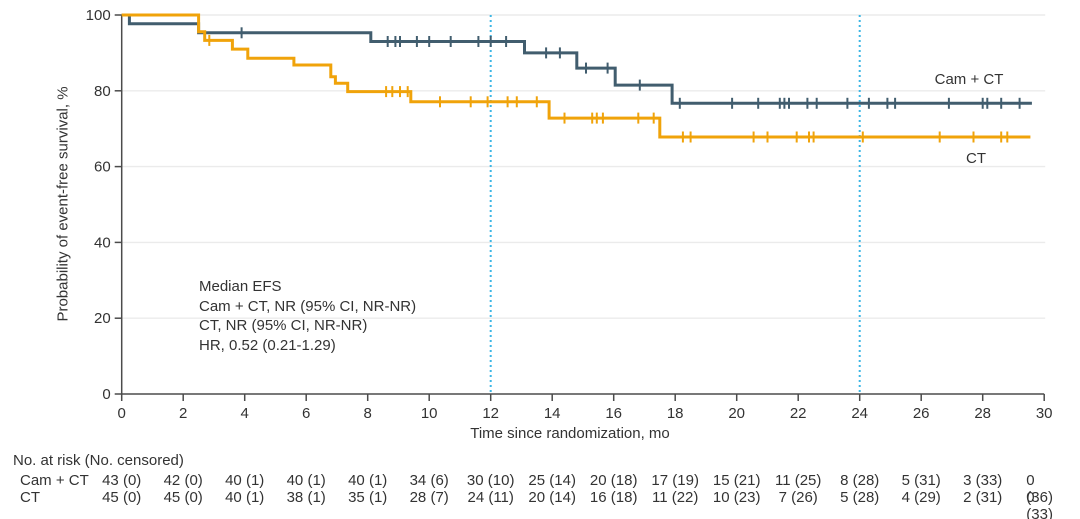 This screenshot has width=1080, height=519. What do you see at coordinates (306, 413) in the screenshot?
I see `x-tick-label: 6` at bounding box center [306, 413].